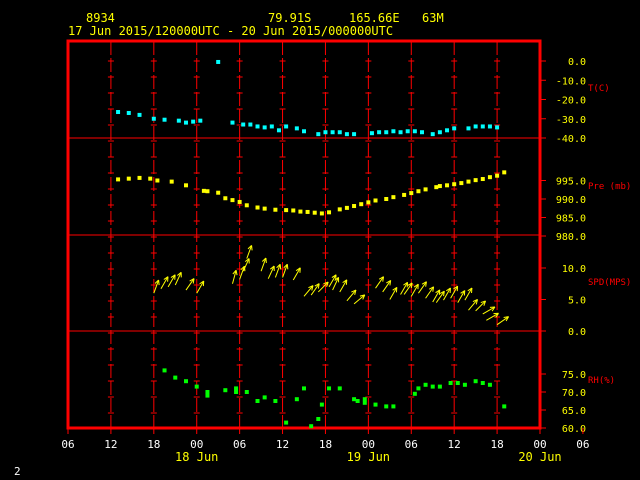 The height and width of the screenshot is (480, 640). Describe the element at coordinates (539, 444) in the screenshot. I see `x-tick-label: 00` at that location.